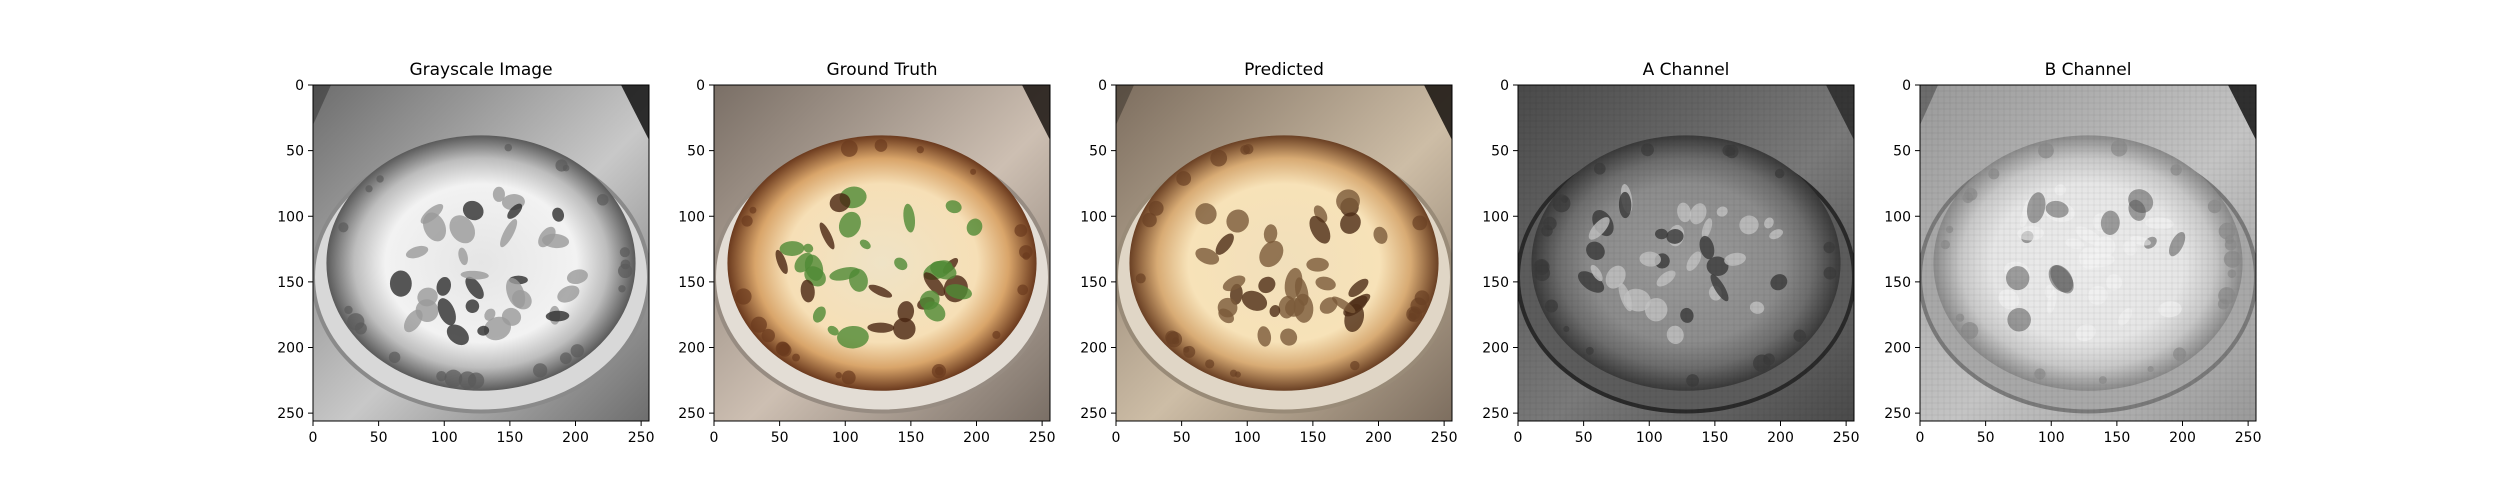 Image resolution: width=2500 pixels, height=500 pixels. I want to click on panel-title: A Channel, so click(1686, 70).